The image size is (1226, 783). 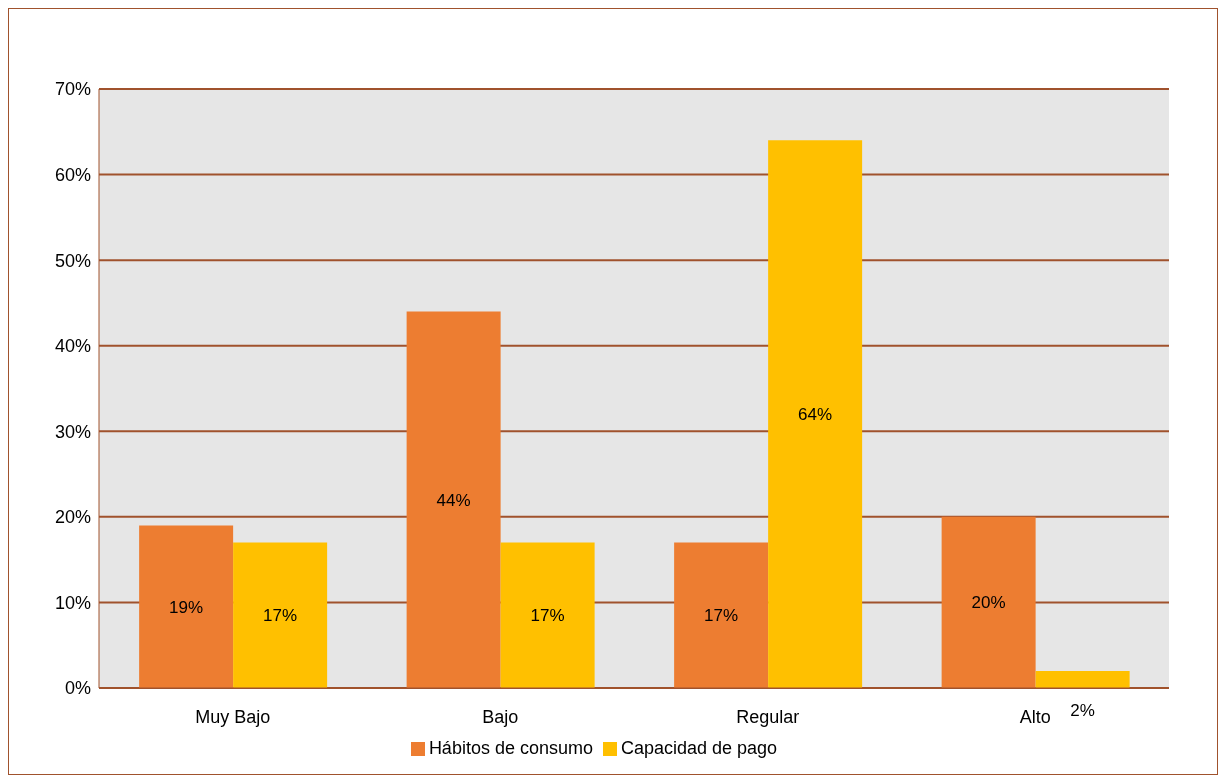 What do you see at coordinates (72, 431) in the screenshot?
I see `y-tick-label: 30%` at bounding box center [72, 431].